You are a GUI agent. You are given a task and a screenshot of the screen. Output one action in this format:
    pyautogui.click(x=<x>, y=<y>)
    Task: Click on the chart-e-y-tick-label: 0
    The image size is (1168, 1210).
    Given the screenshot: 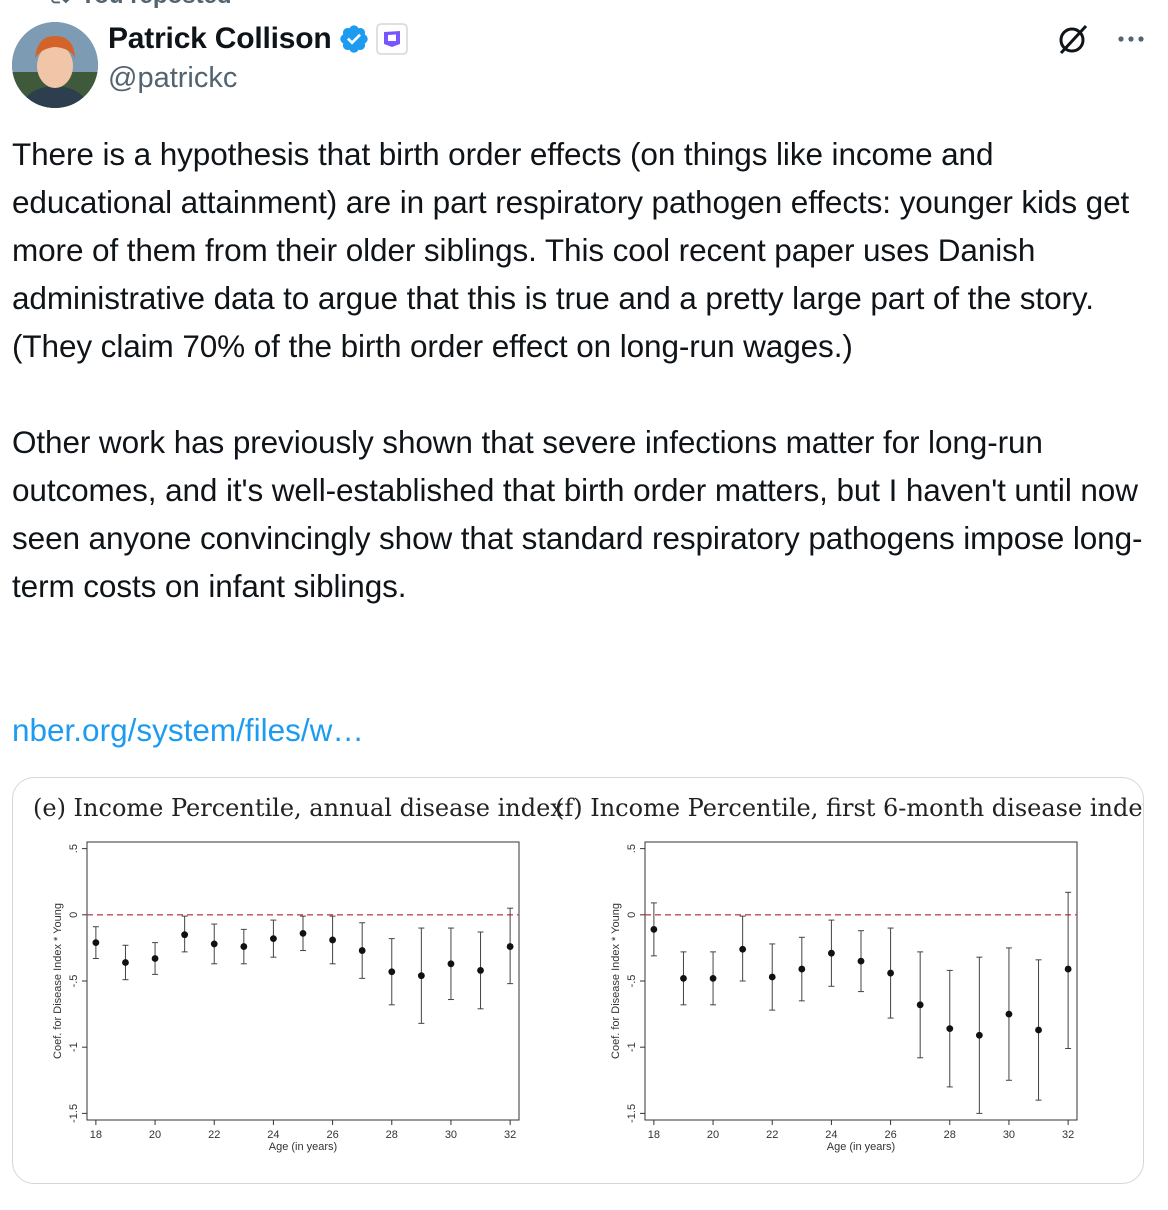 What is the action you would take?
    pyautogui.click(x=74, y=915)
    